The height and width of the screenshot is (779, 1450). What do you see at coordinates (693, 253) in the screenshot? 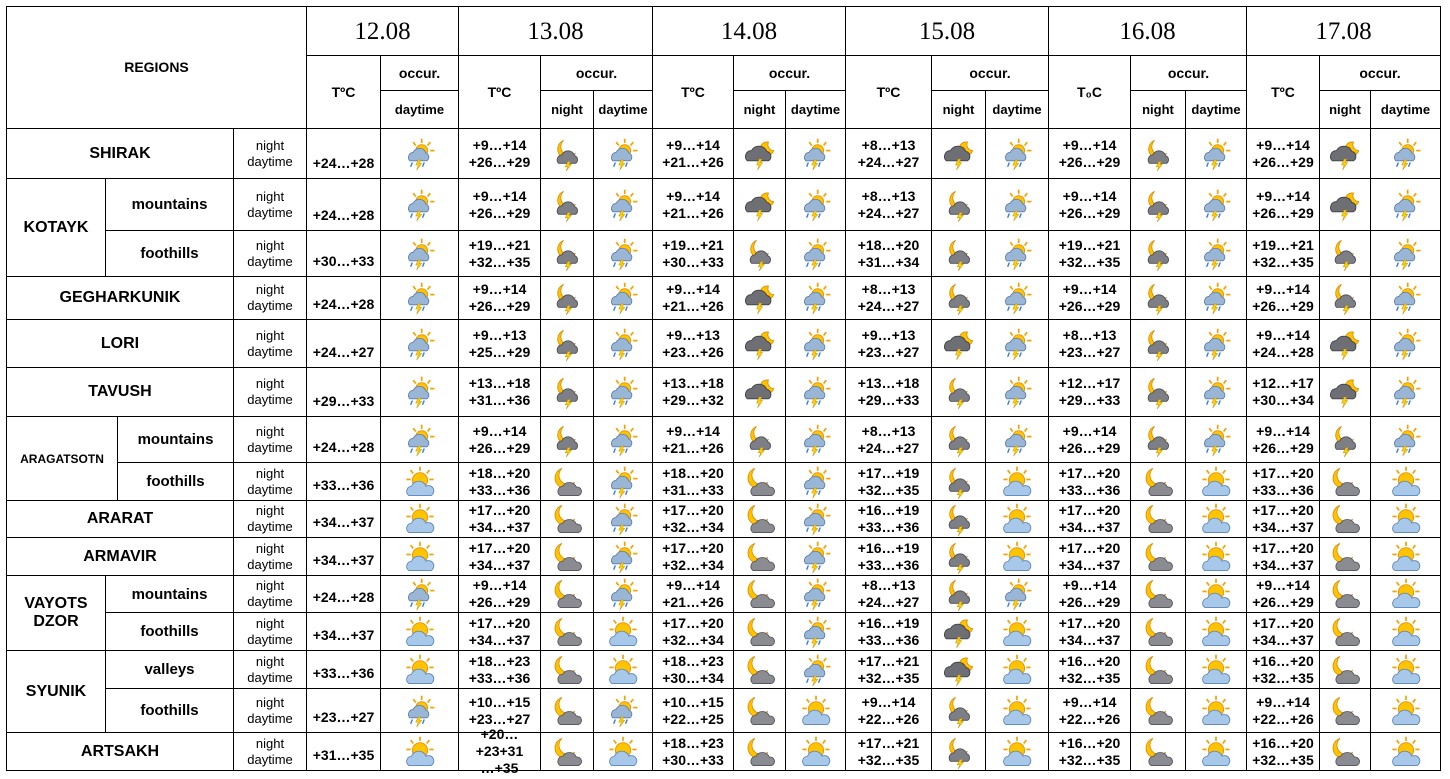
I see `temp-cell: +19…+21 +30…+33` at bounding box center [693, 253].